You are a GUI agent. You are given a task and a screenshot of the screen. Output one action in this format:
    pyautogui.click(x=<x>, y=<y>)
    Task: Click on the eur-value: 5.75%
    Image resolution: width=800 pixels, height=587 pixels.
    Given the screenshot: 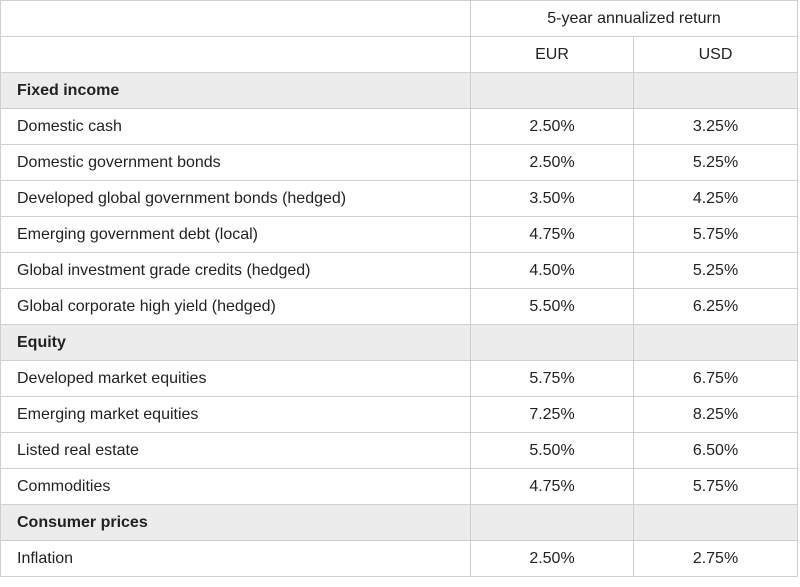 What is the action you would take?
    pyautogui.click(x=552, y=378)
    